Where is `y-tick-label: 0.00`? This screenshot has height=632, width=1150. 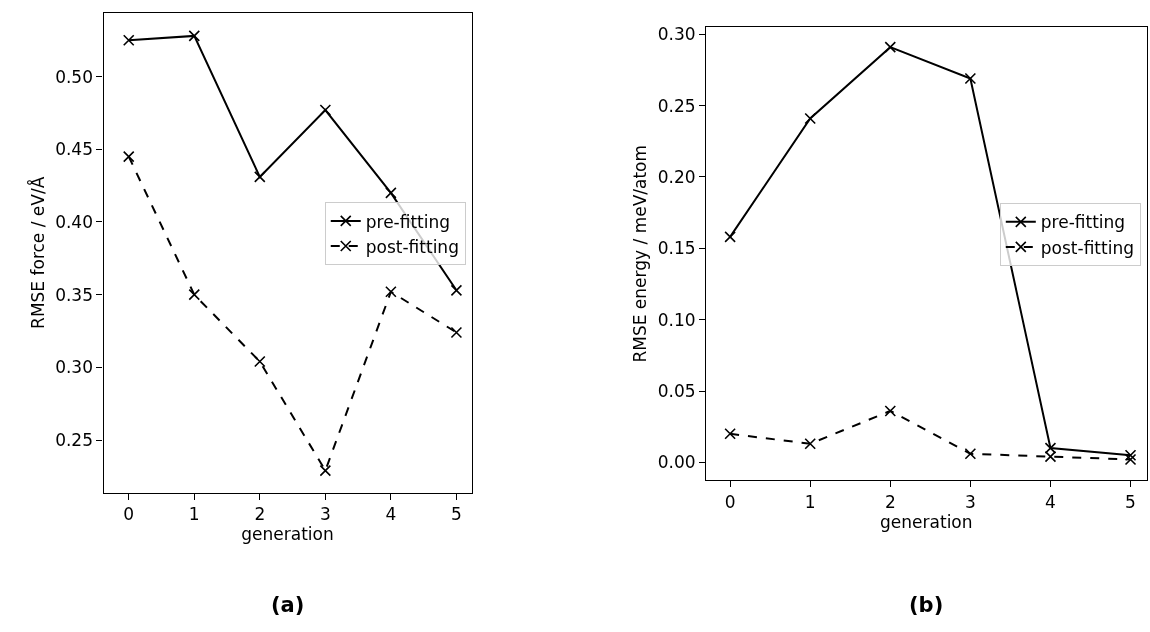 y-tick-label: 0.00 is located at coordinates (676, 462).